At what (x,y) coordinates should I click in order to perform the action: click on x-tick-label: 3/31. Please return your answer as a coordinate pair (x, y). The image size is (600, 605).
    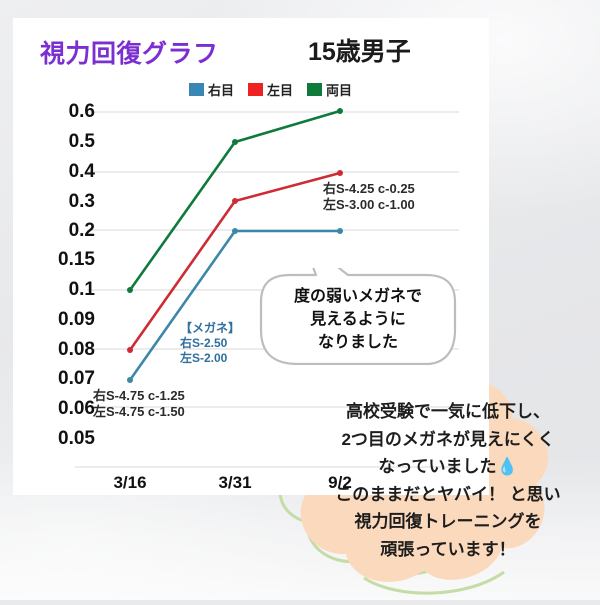
    Looking at the image, I should click on (235, 482).